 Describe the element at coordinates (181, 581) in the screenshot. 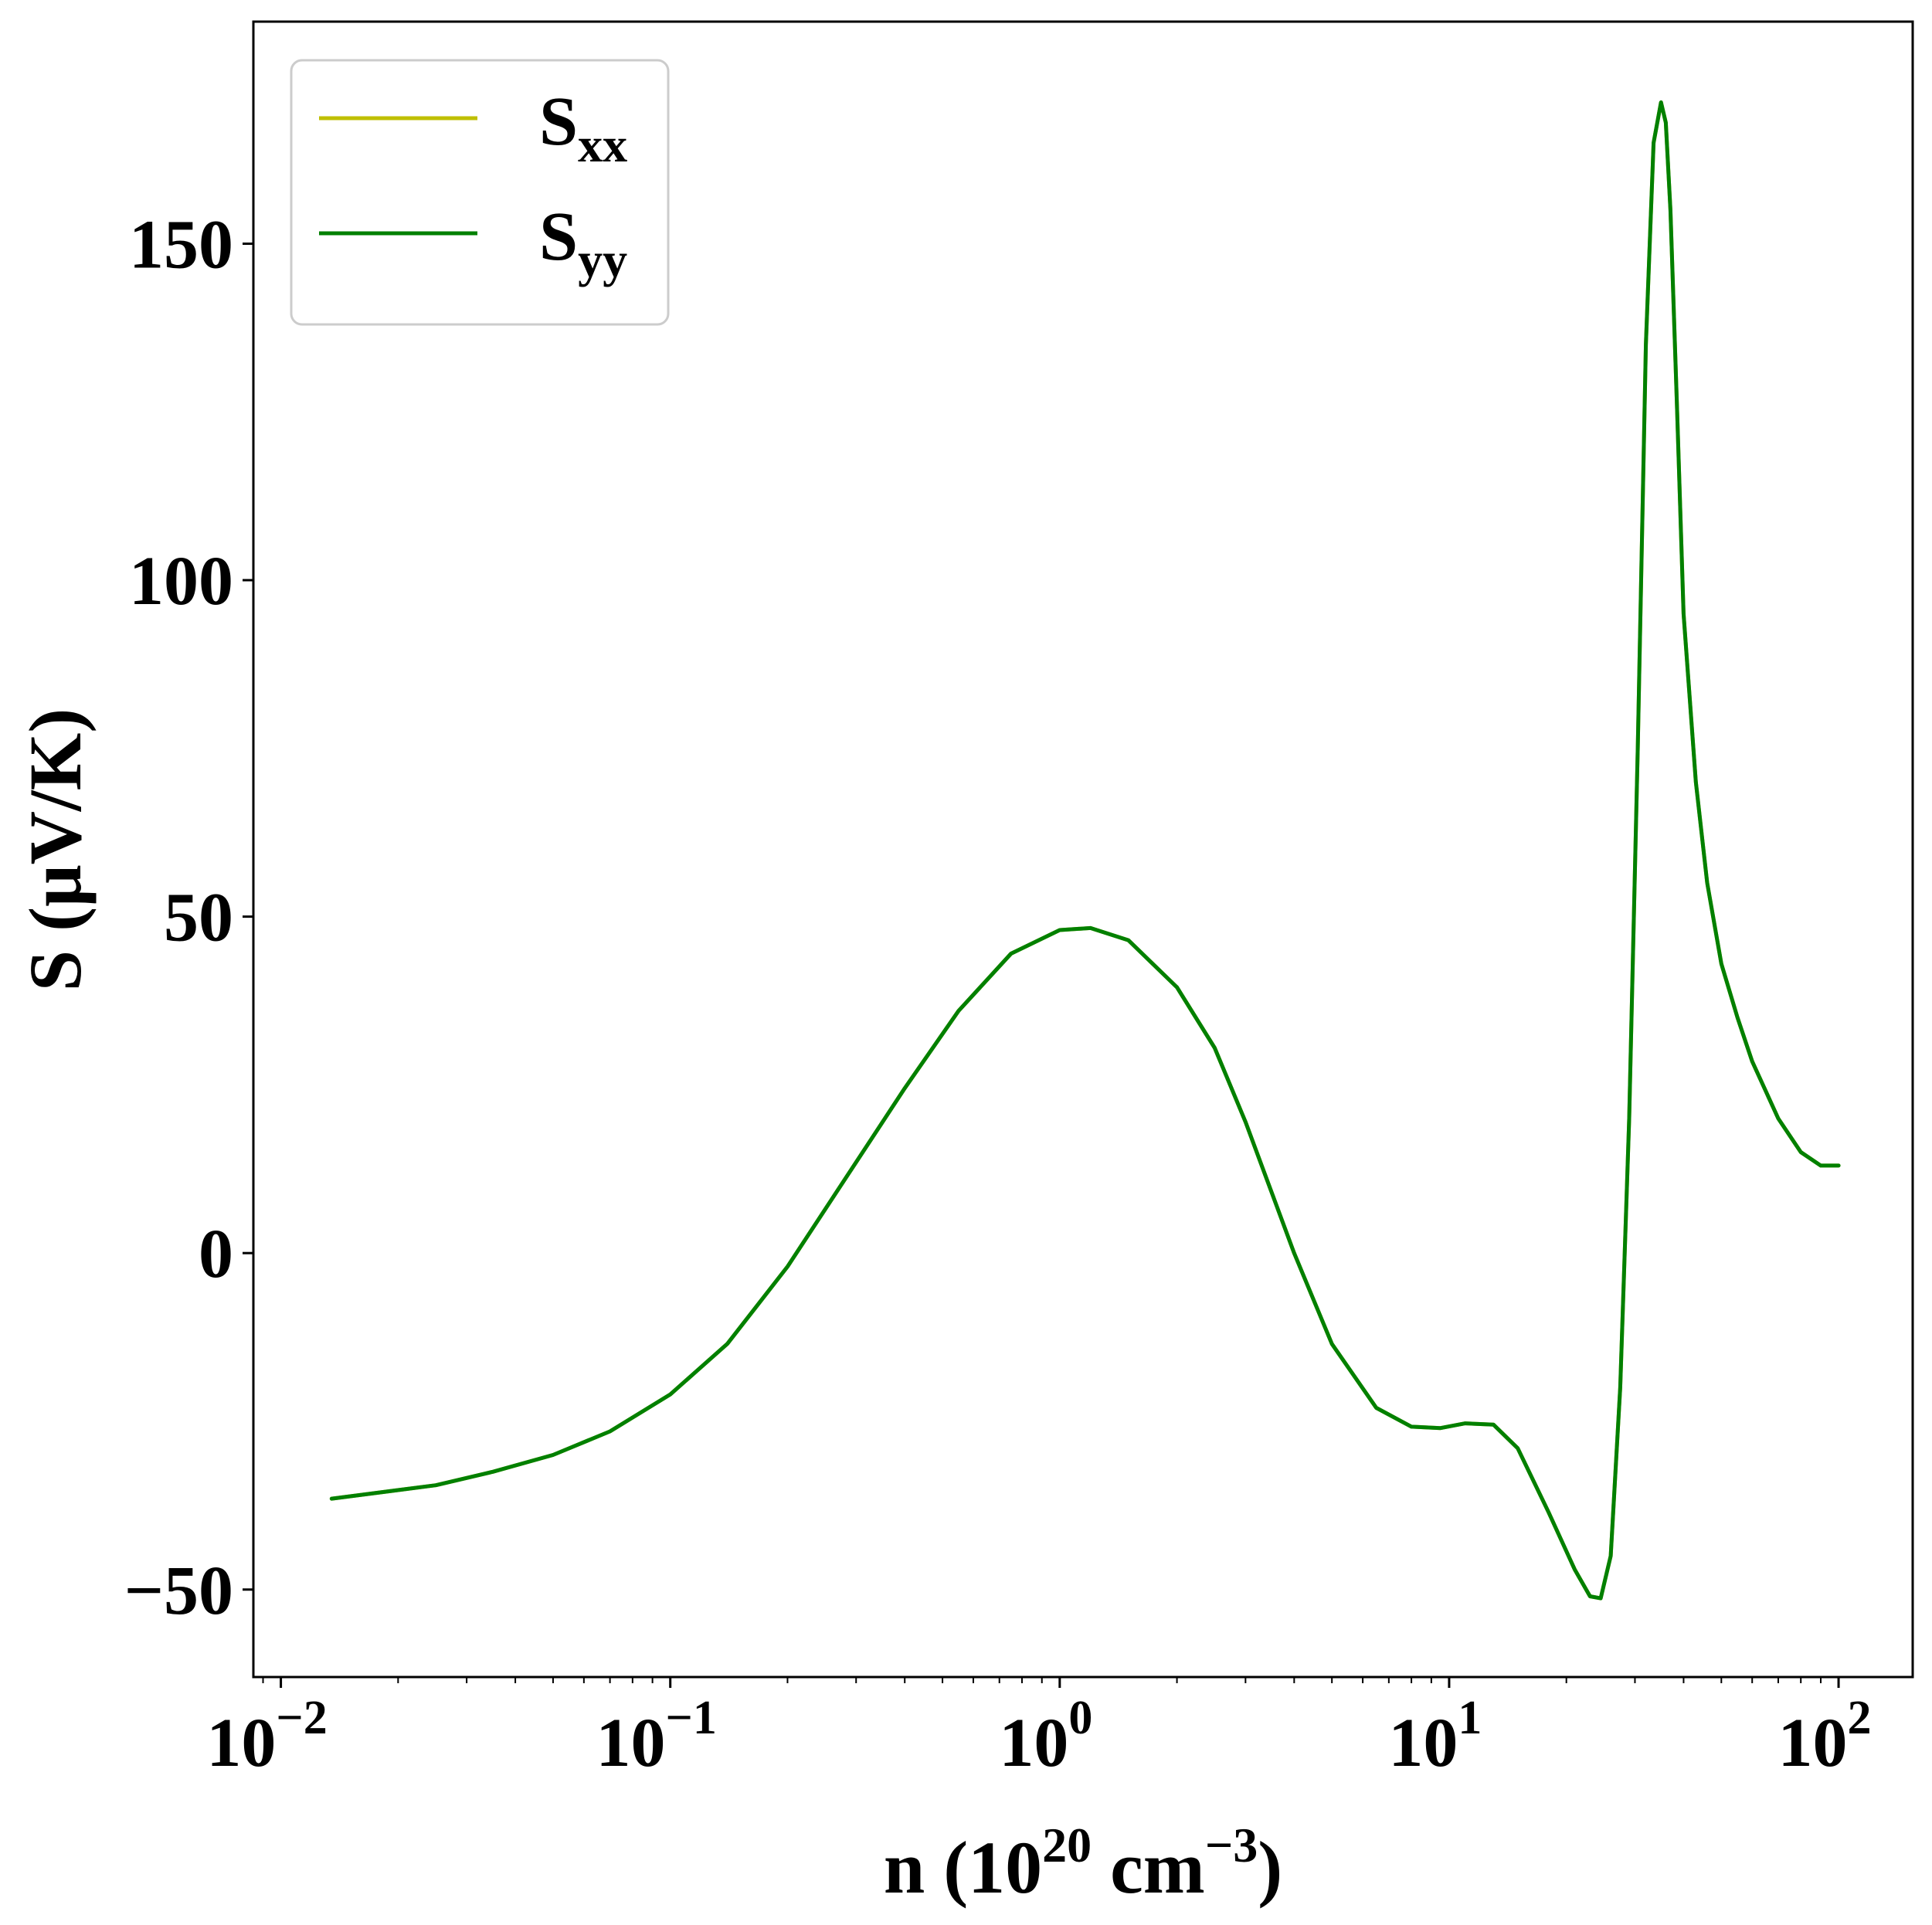

I see `y-tick-label: 100` at that location.